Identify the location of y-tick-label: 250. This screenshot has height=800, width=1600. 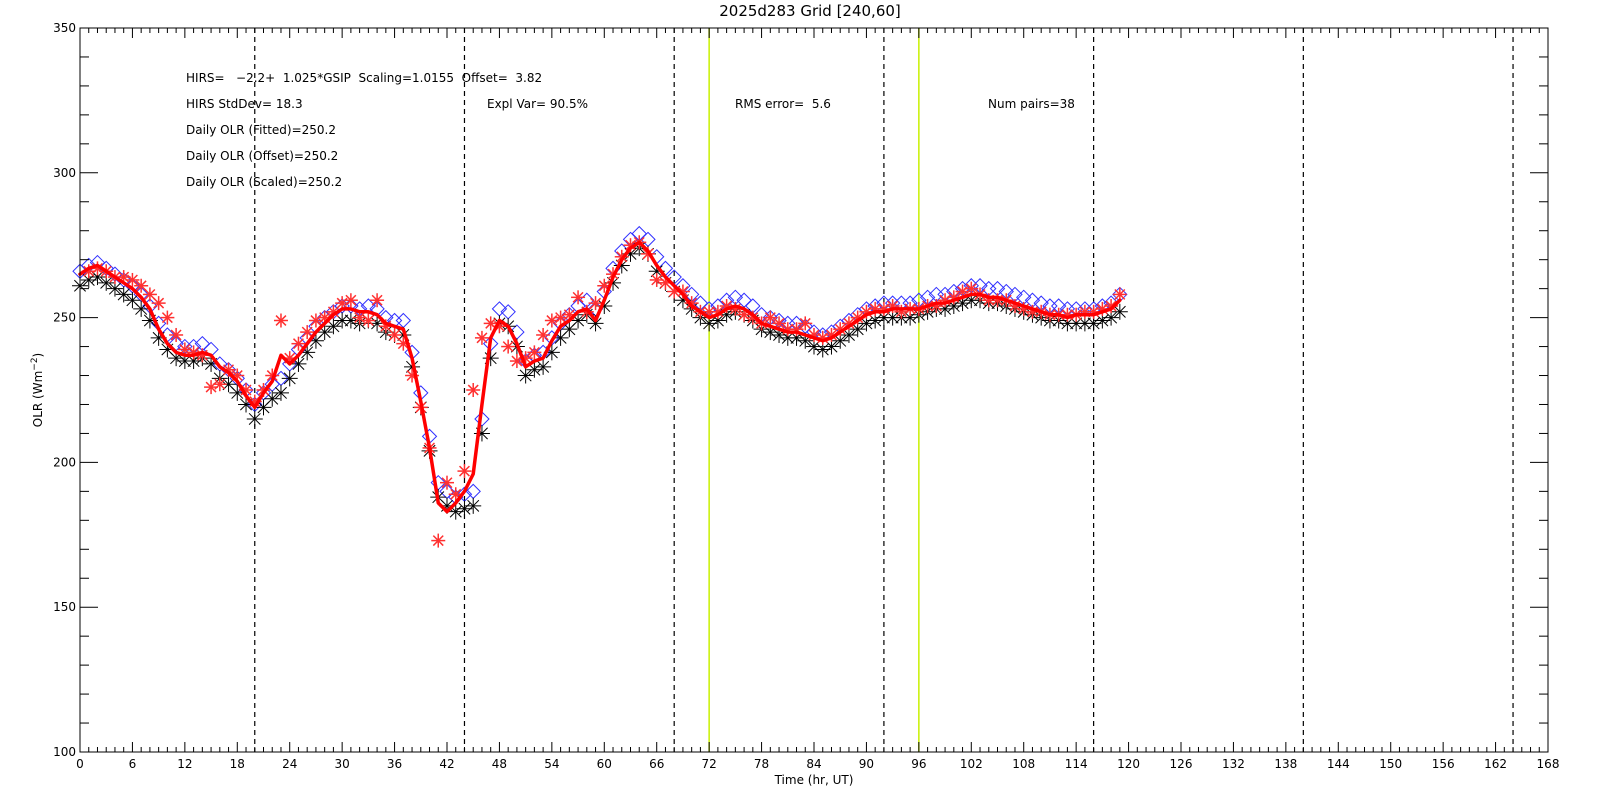
(64, 318).